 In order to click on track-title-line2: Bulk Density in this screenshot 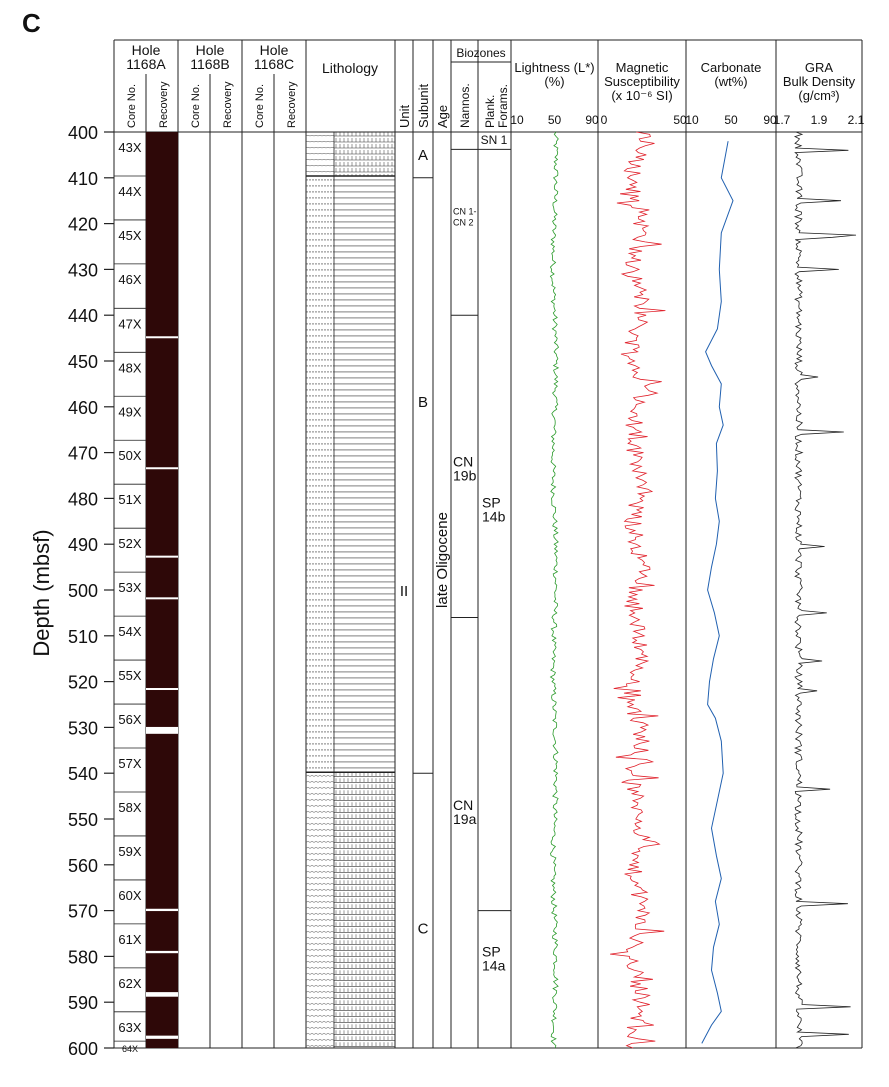, I will do `click(819, 81)`.